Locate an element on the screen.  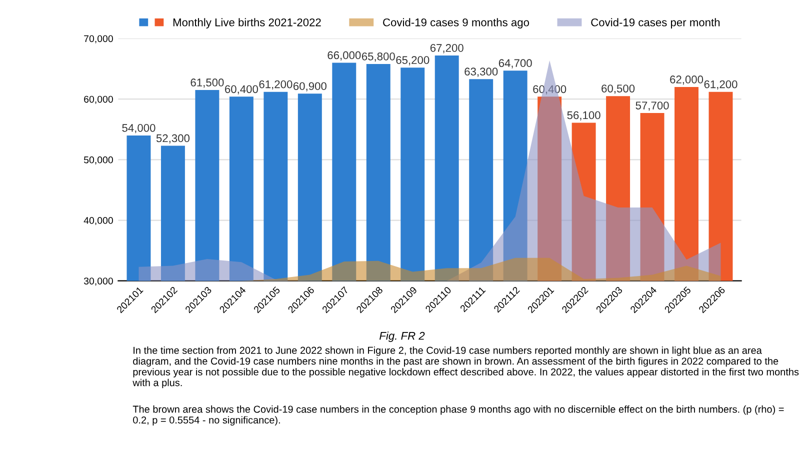
y-tick-label: 30,000 is located at coordinates (98, 282).